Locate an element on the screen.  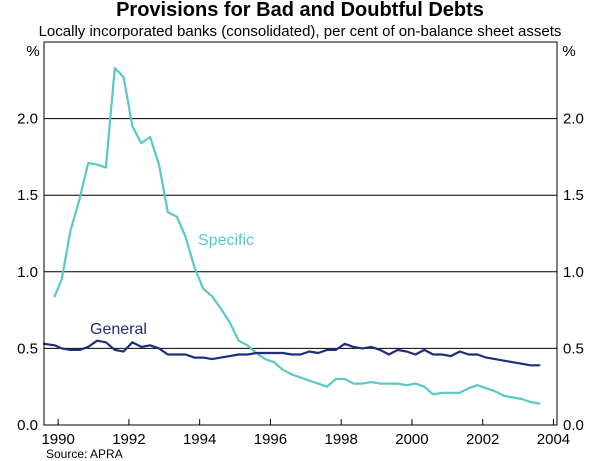
x-tick-label: 1994 is located at coordinates (199, 439).